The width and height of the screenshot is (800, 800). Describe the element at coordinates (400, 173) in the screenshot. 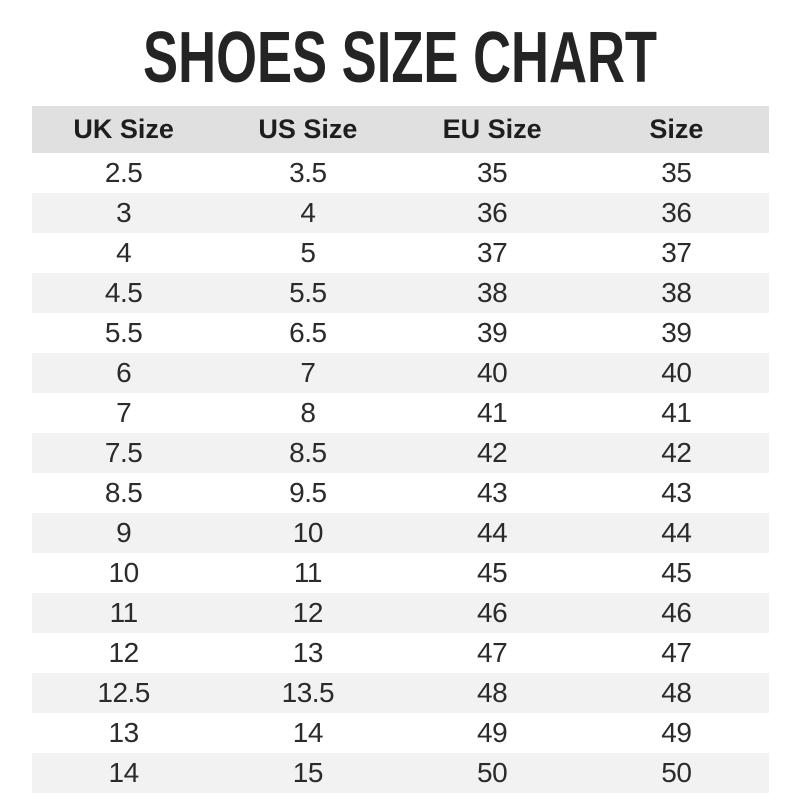

I see `table-row: 2.5 3.5 35 35` at that location.